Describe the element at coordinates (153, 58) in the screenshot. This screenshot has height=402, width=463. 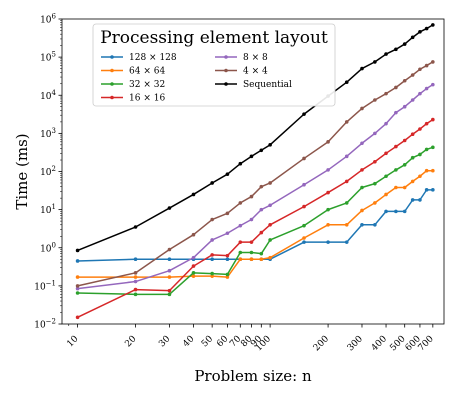
I see `legend-label-0: 128 × 128` at that location.